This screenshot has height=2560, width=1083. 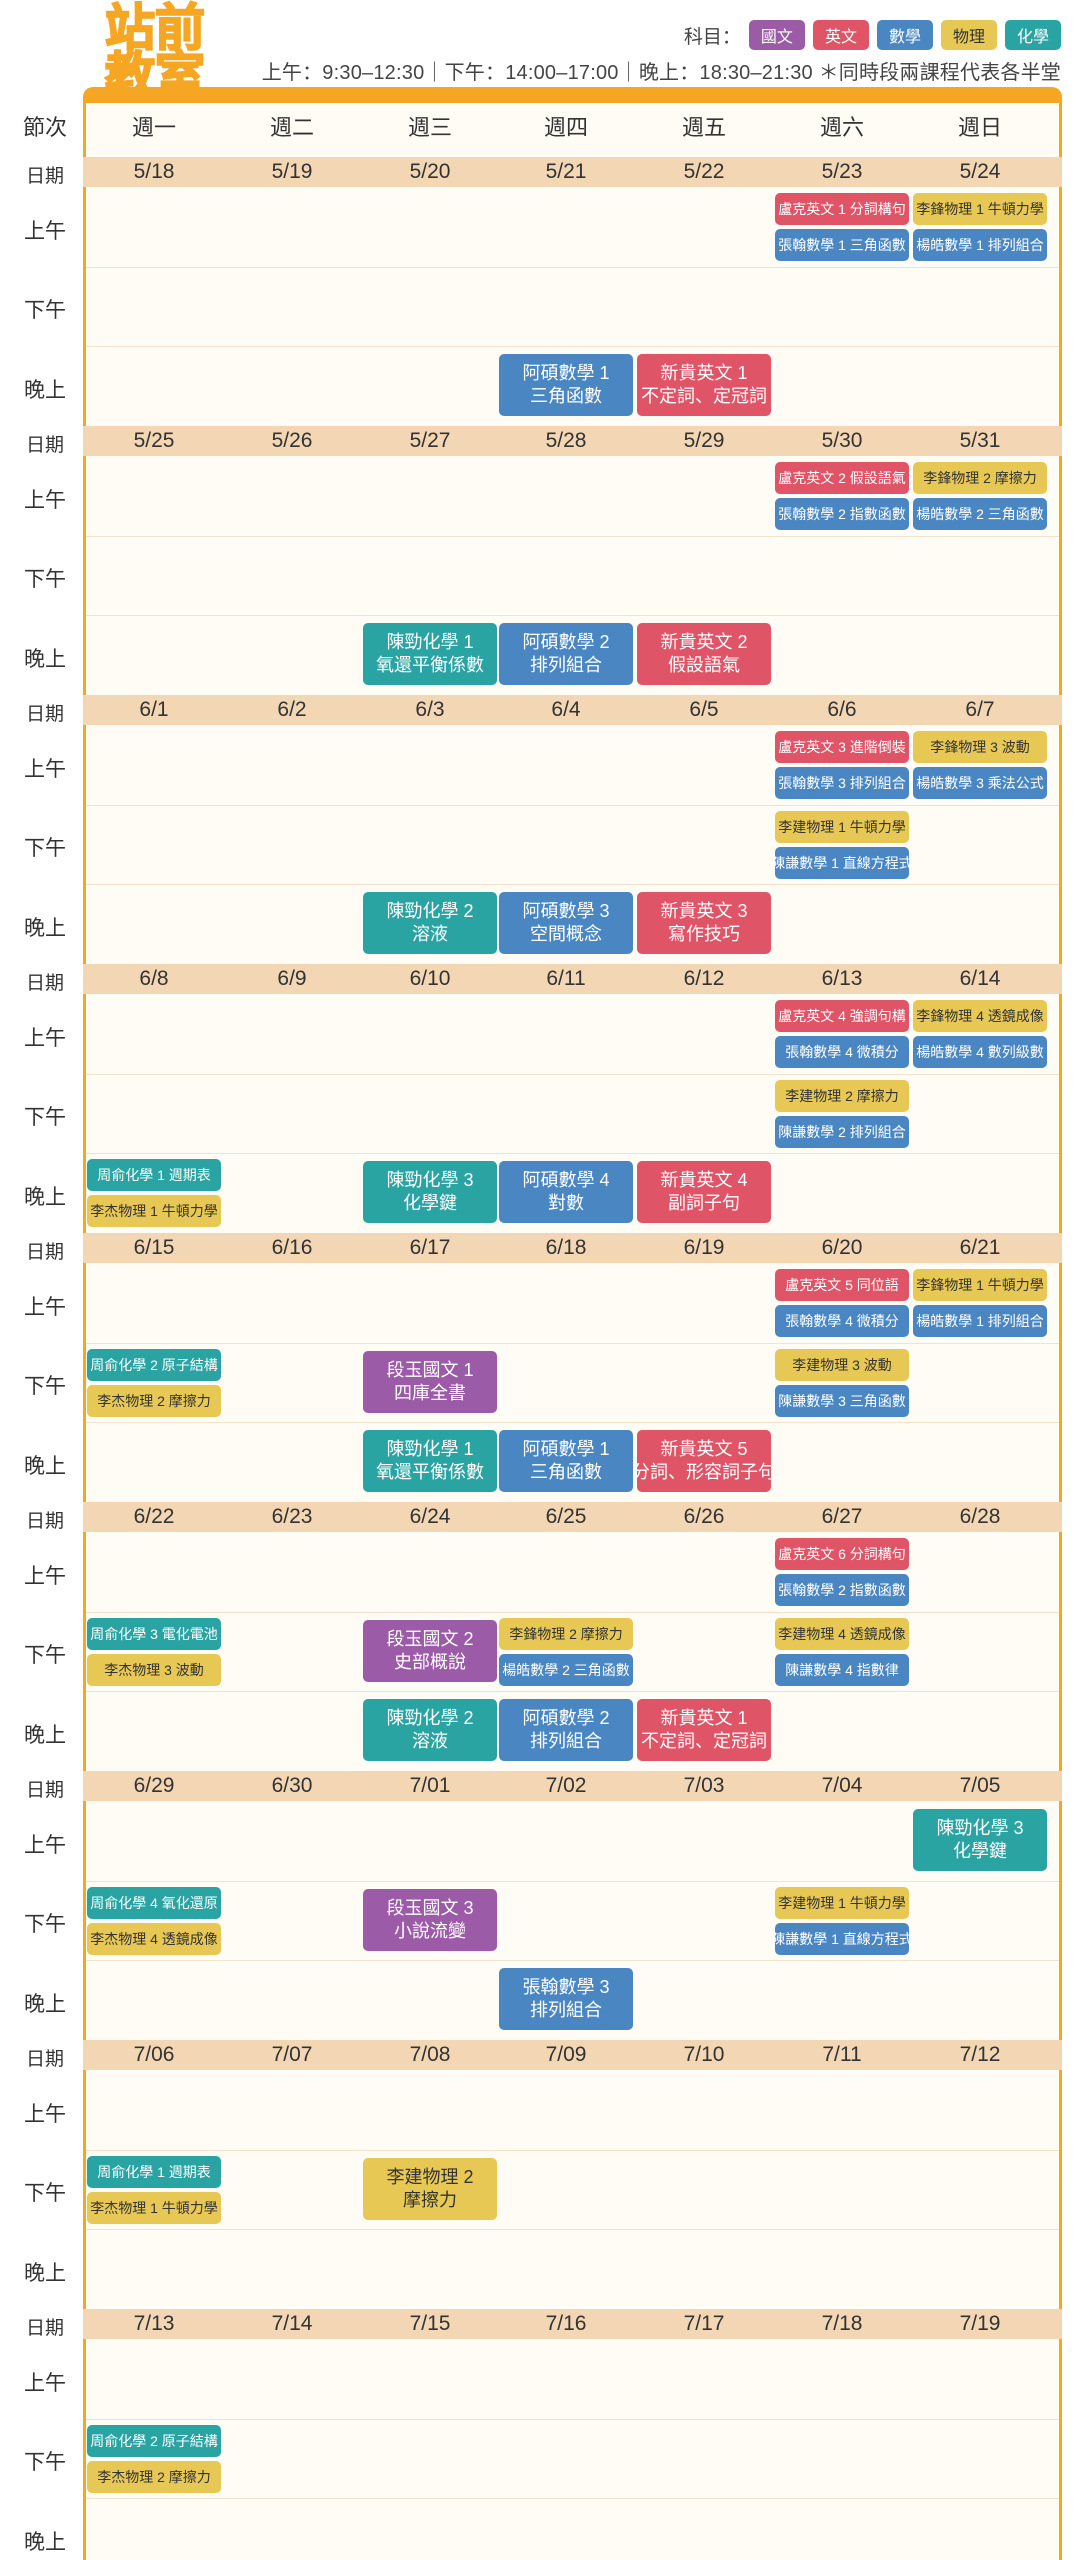 I want to click on class-block: 新貴英文 2 假設語氣, so click(x=704, y=654).